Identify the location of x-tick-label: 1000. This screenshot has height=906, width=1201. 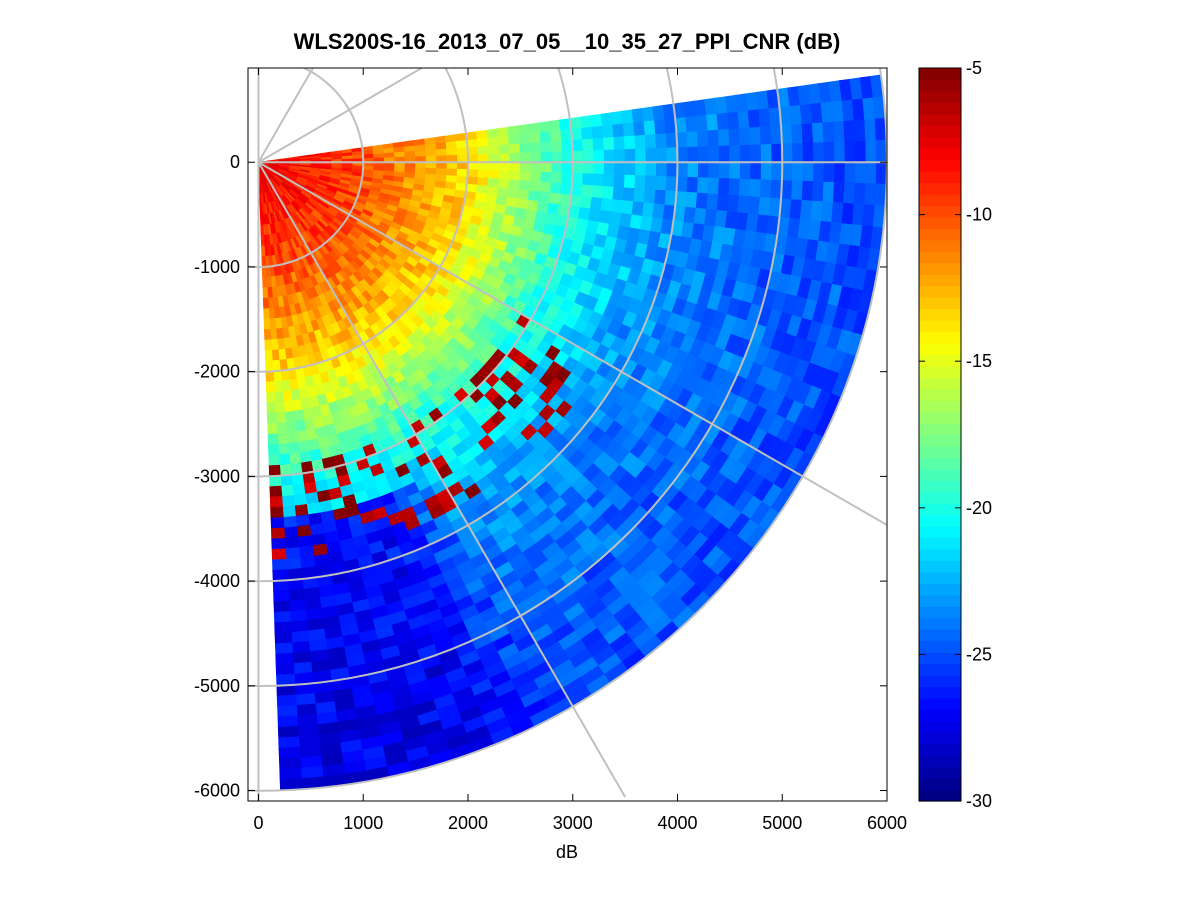
(363, 823).